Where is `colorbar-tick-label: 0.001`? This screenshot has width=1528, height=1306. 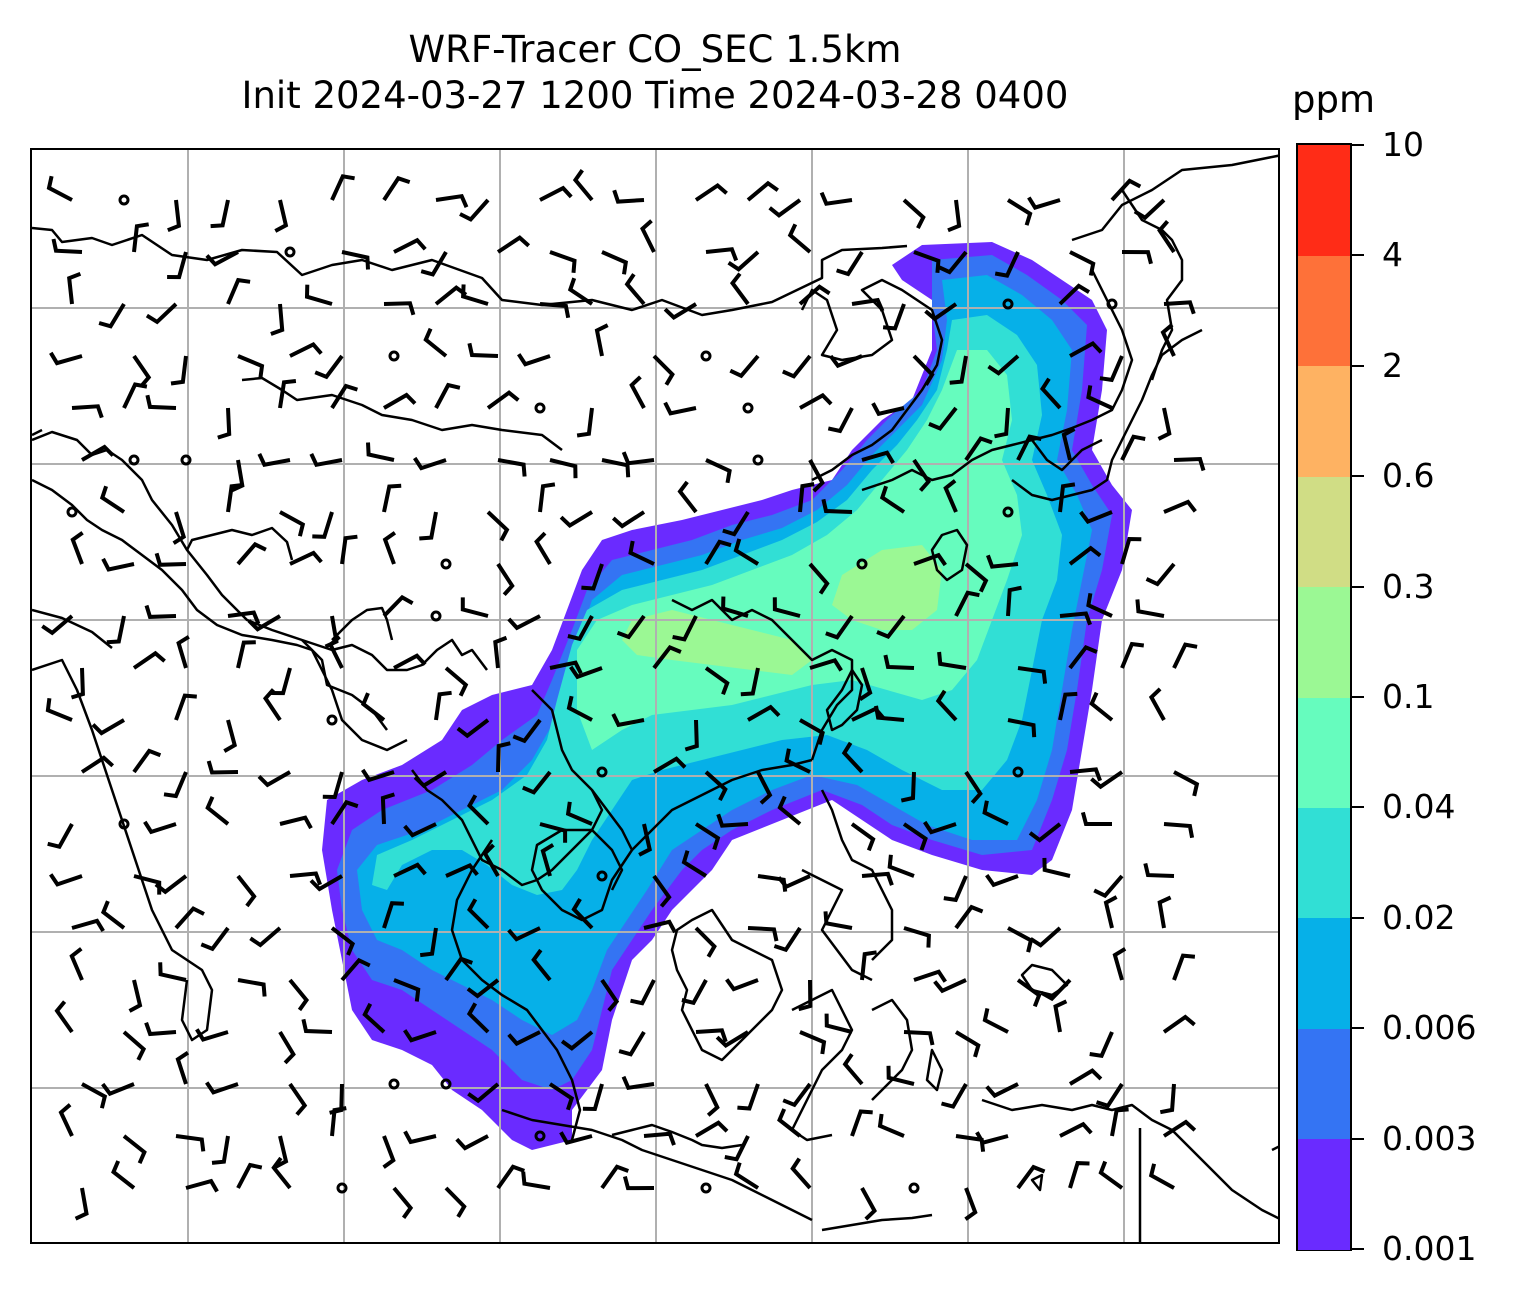 colorbar-tick-label: 0.001 is located at coordinates (1429, 1248).